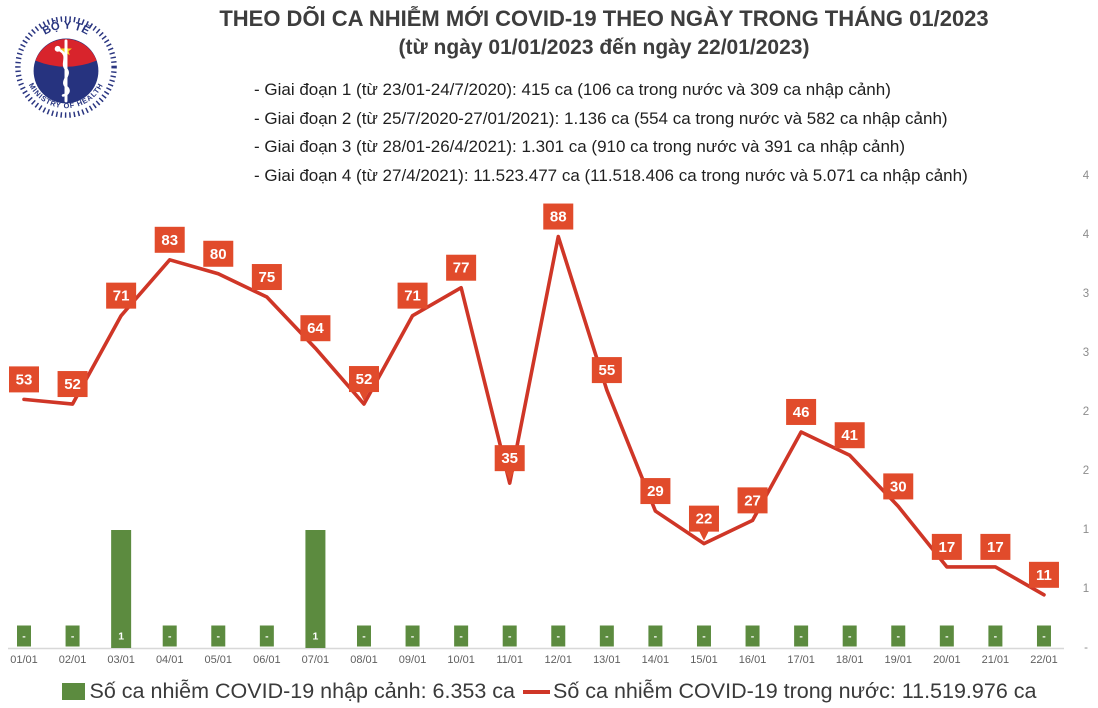 The height and width of the screenshot is (708, 1098). What do you see at coordinates (1086, 353) in the screenshot?
I see `right-axis-label: 3` at bounding box center [1086, 353].